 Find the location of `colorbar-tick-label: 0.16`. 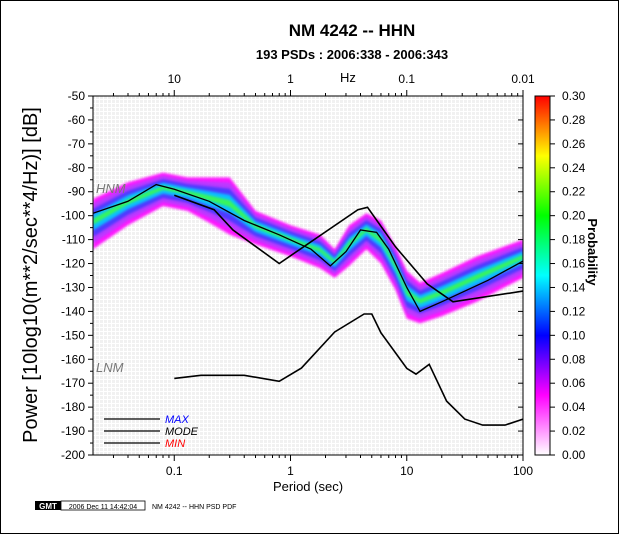

colorbar-tick-label: 0.16 is located at coordinates (574, 264).